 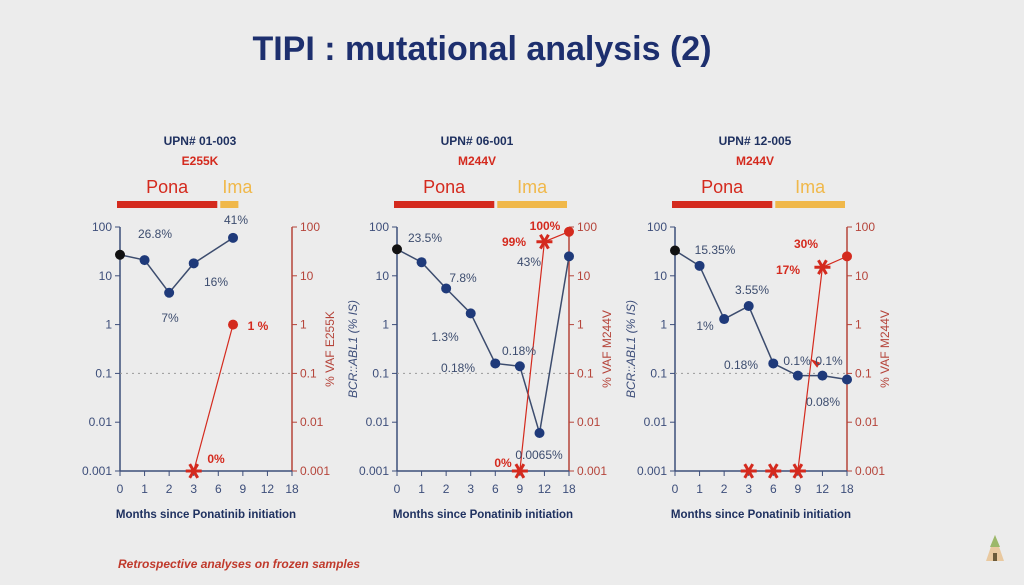 What do you see at coordinates (170, 318) in the screenshot?
I see `bcr-data-label: 7%` at bounding box center [170, 318].